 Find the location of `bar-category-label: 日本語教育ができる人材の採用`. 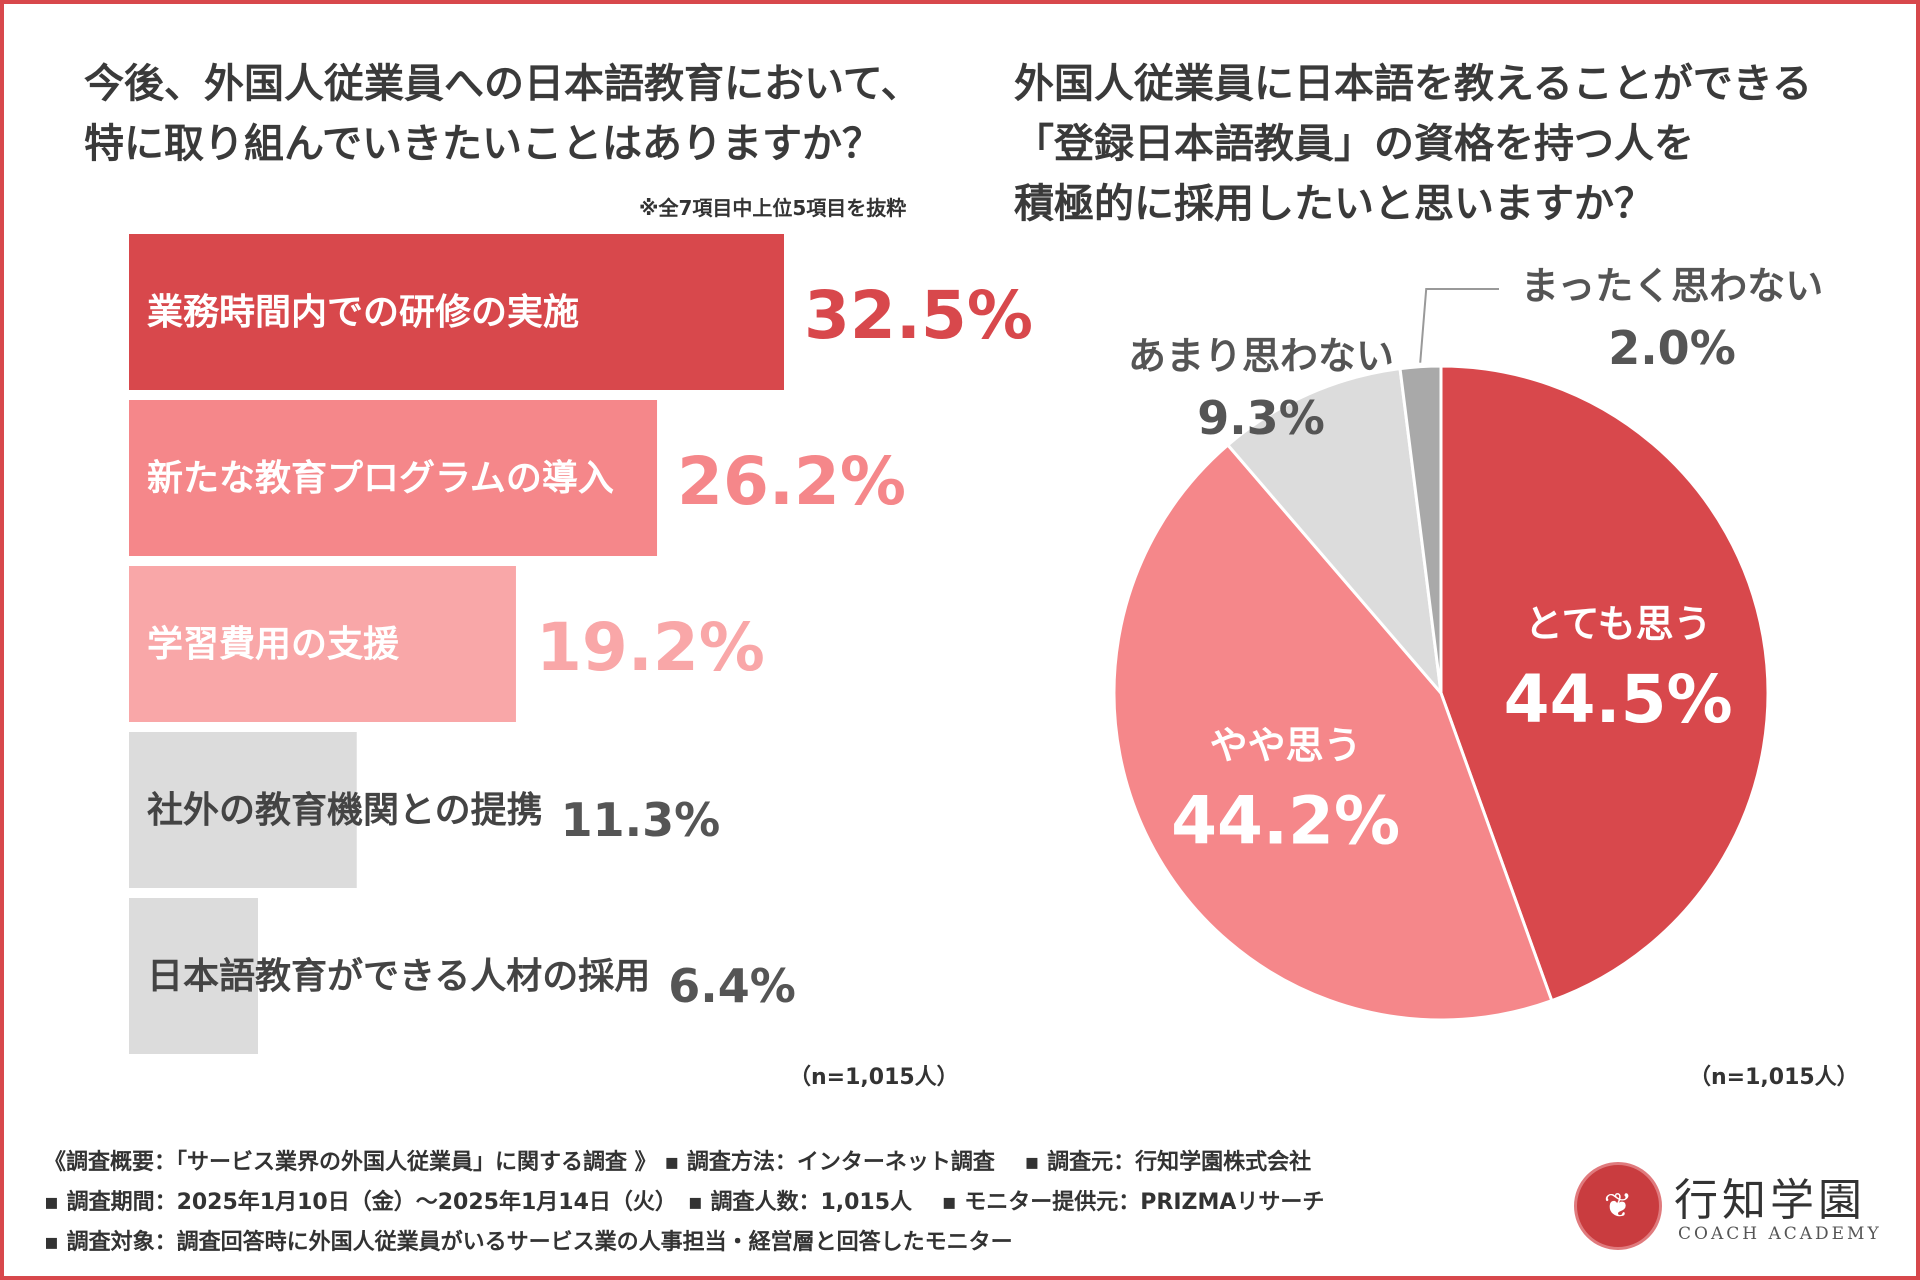

bar-category-label: 日本語教育ができる人材の採用 is located at coordinates (398, 976).